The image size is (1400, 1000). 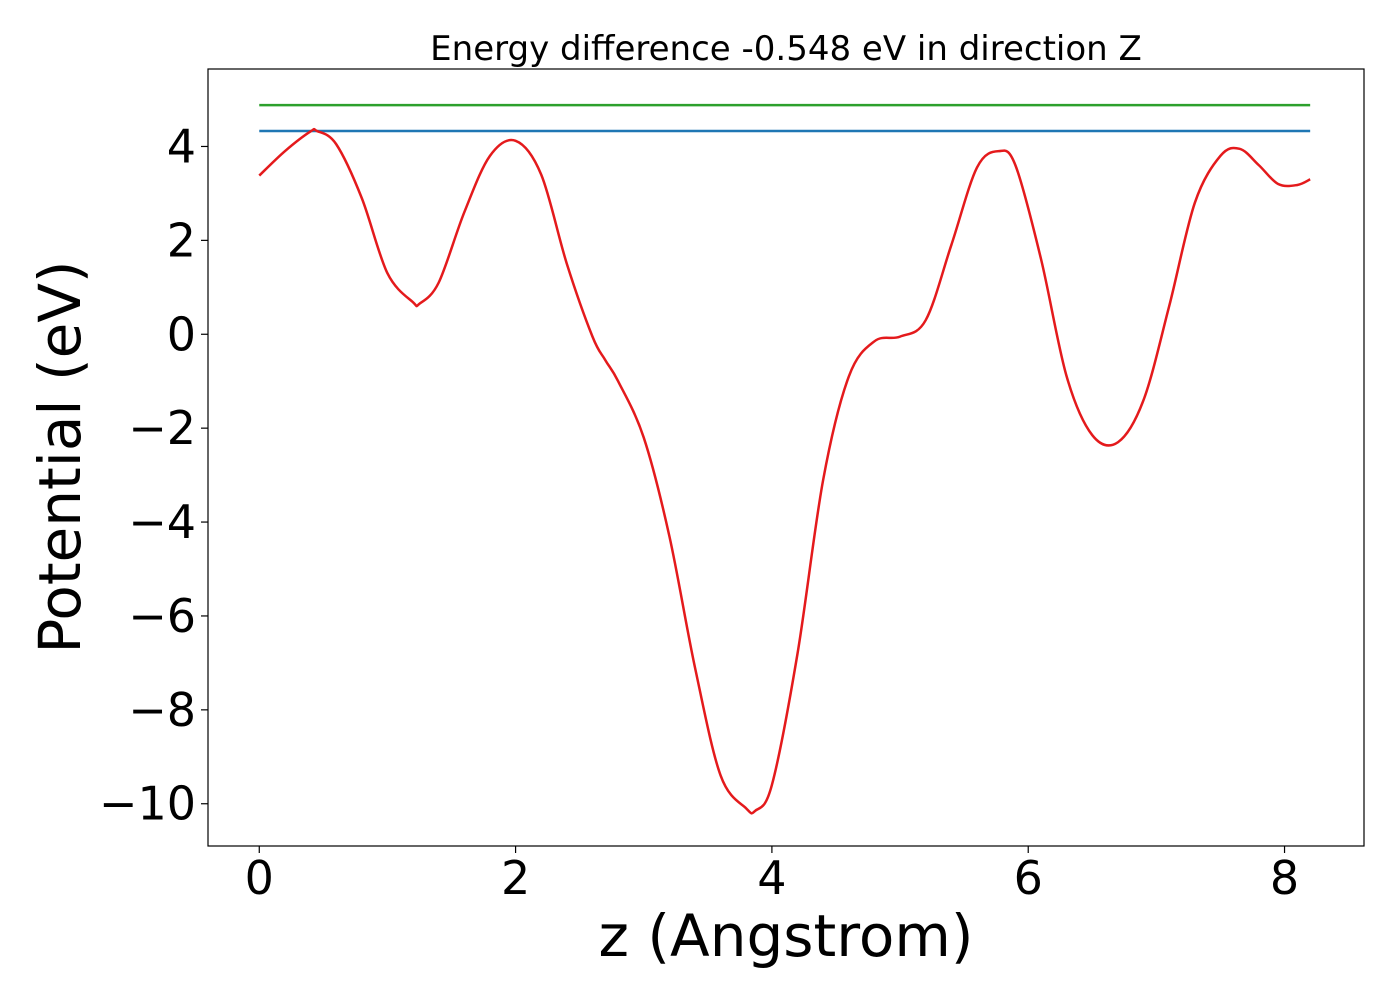 What do you see at coordinates (515, 878) in the screenshot?
I see `x-tick-label: 2` at bounding box center [515, 878].